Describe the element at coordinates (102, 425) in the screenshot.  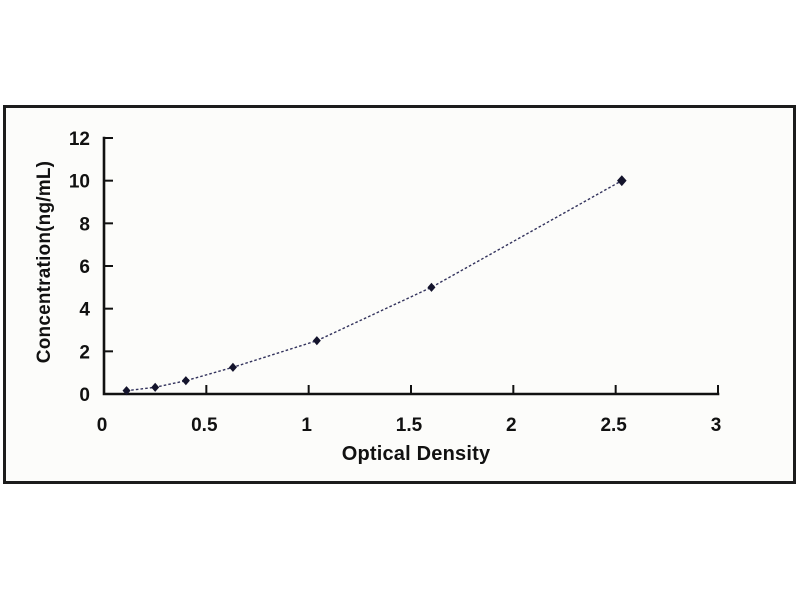
I see `x-tick-label: 0` at that location.